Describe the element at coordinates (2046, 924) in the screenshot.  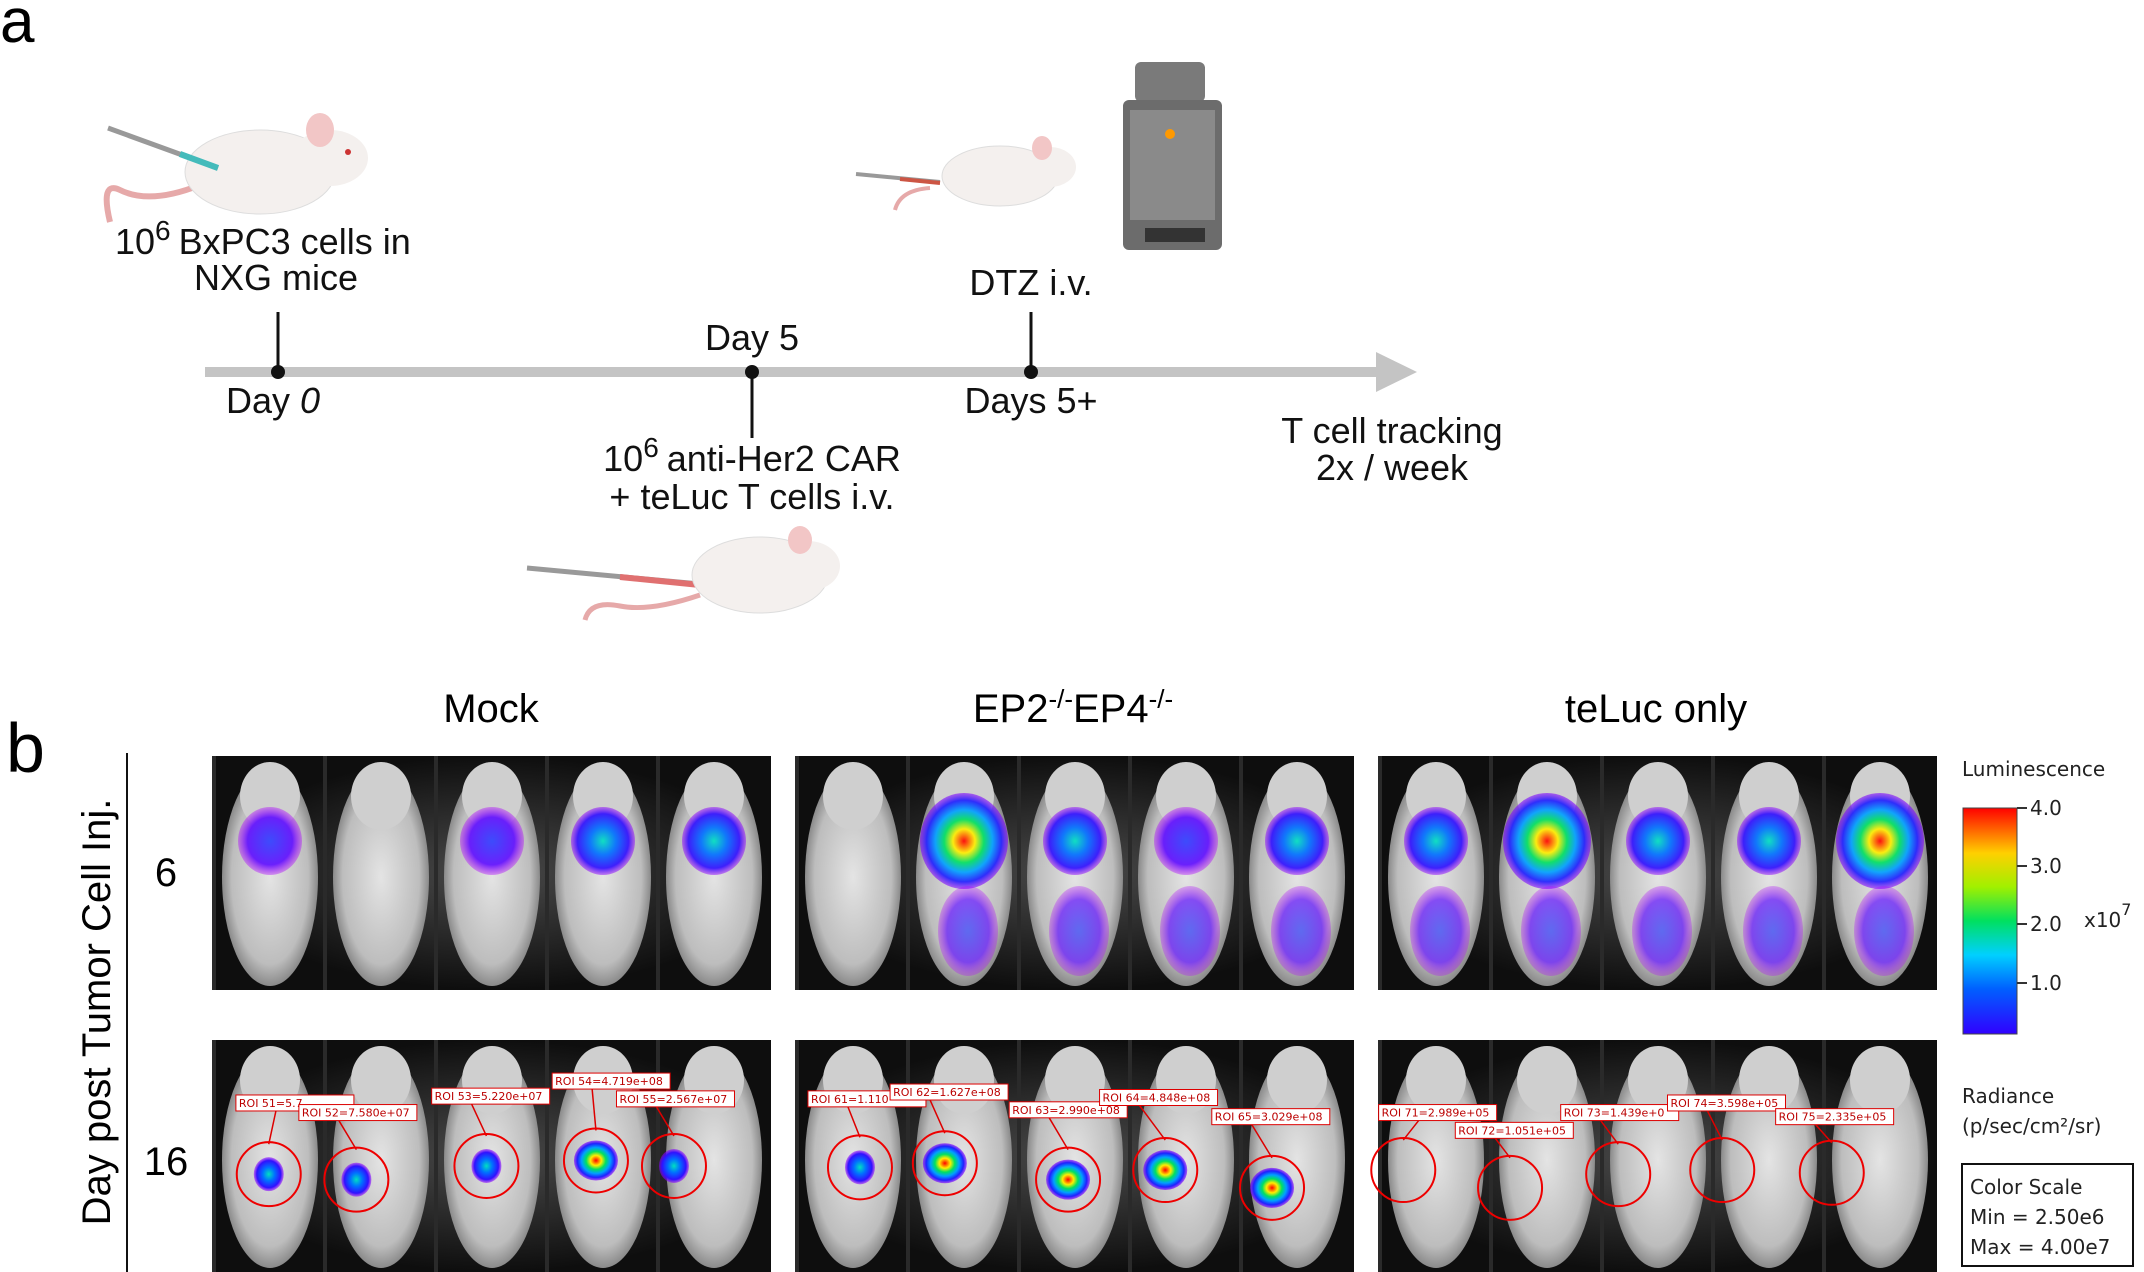
I see `colorbar-tick-label: 2.0` at that location.